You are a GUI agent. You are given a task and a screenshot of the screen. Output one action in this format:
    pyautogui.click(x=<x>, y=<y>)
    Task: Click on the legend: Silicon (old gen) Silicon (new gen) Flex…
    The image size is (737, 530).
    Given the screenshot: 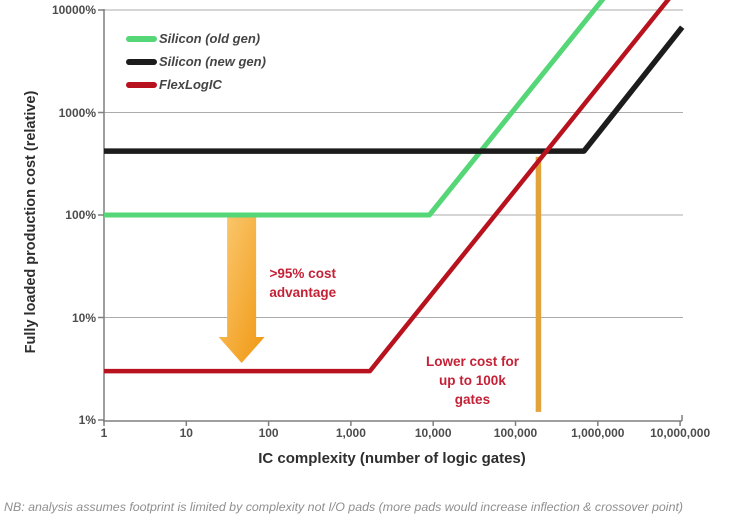 What is the action you would take?
    pyautogui.click(x=196, y=65)
    